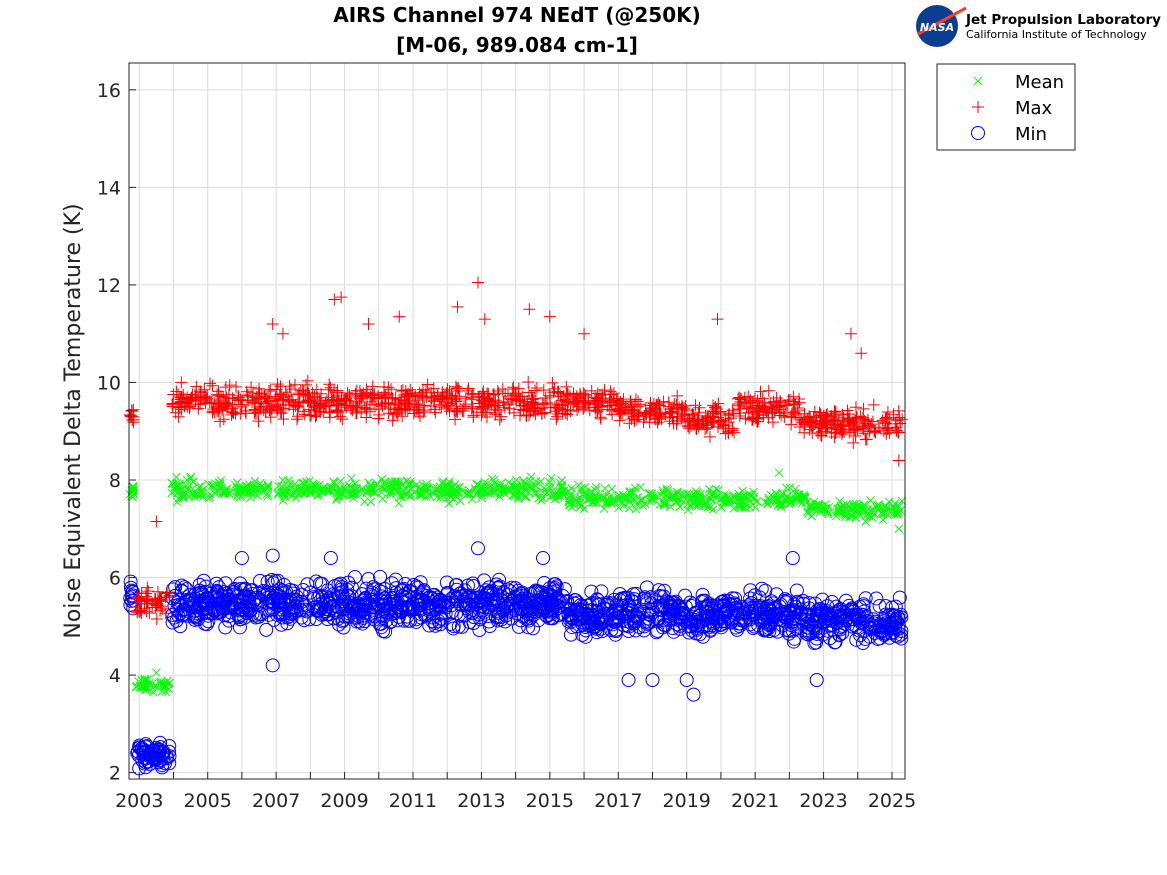 The height and width of the screenshot is (875, 1167). I want to click on y-tick-label: 12, so click(109, 286).